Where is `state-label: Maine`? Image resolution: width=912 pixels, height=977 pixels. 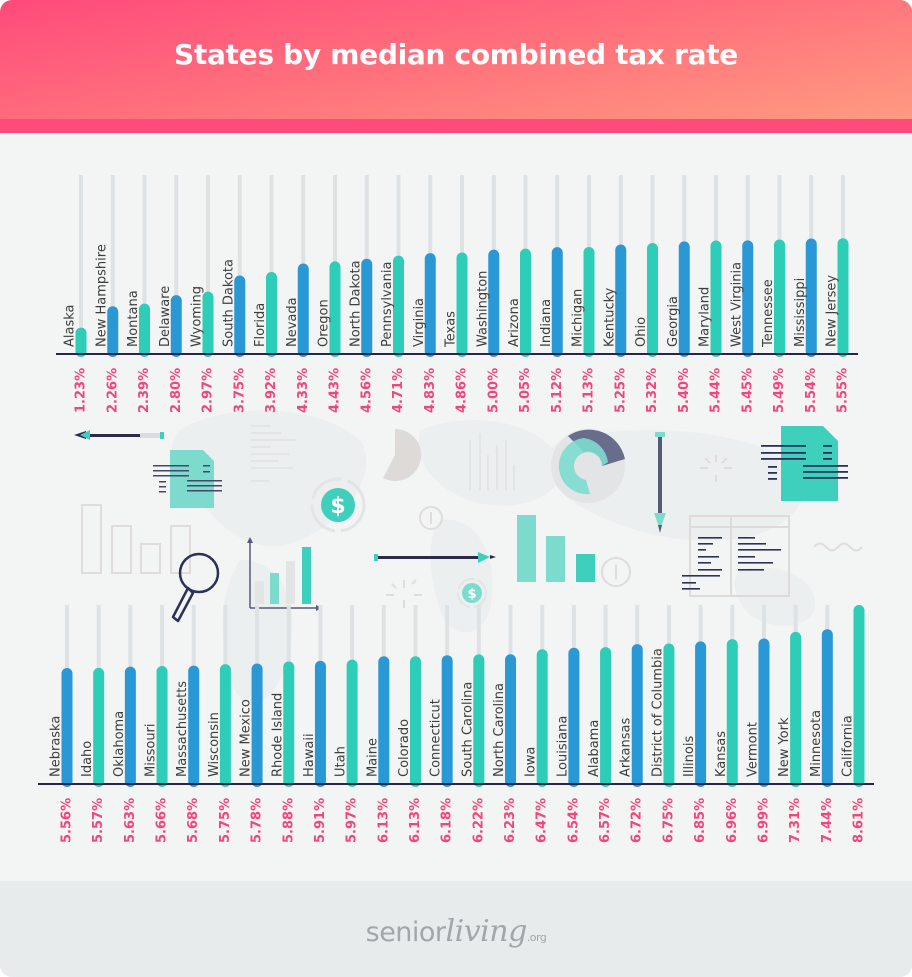 state-label: Maine is located at coordinates (372, 757).